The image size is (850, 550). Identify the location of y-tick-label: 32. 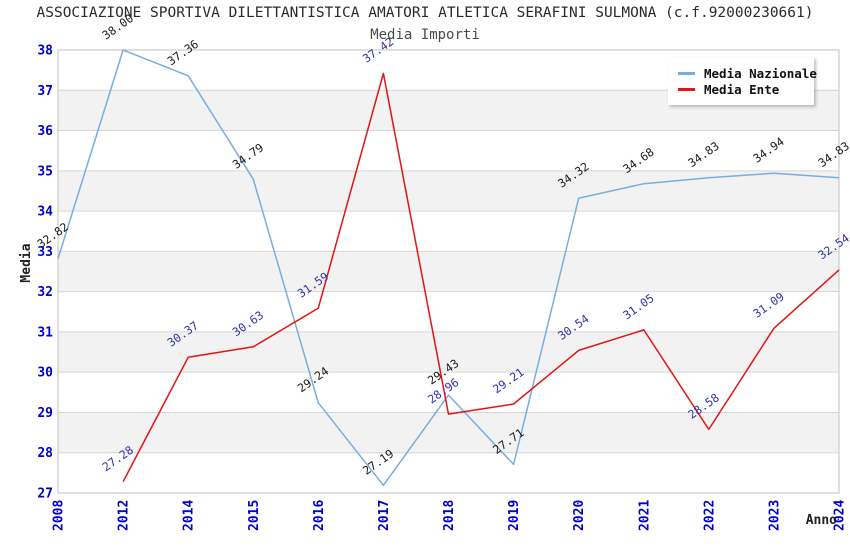
(45, 292).